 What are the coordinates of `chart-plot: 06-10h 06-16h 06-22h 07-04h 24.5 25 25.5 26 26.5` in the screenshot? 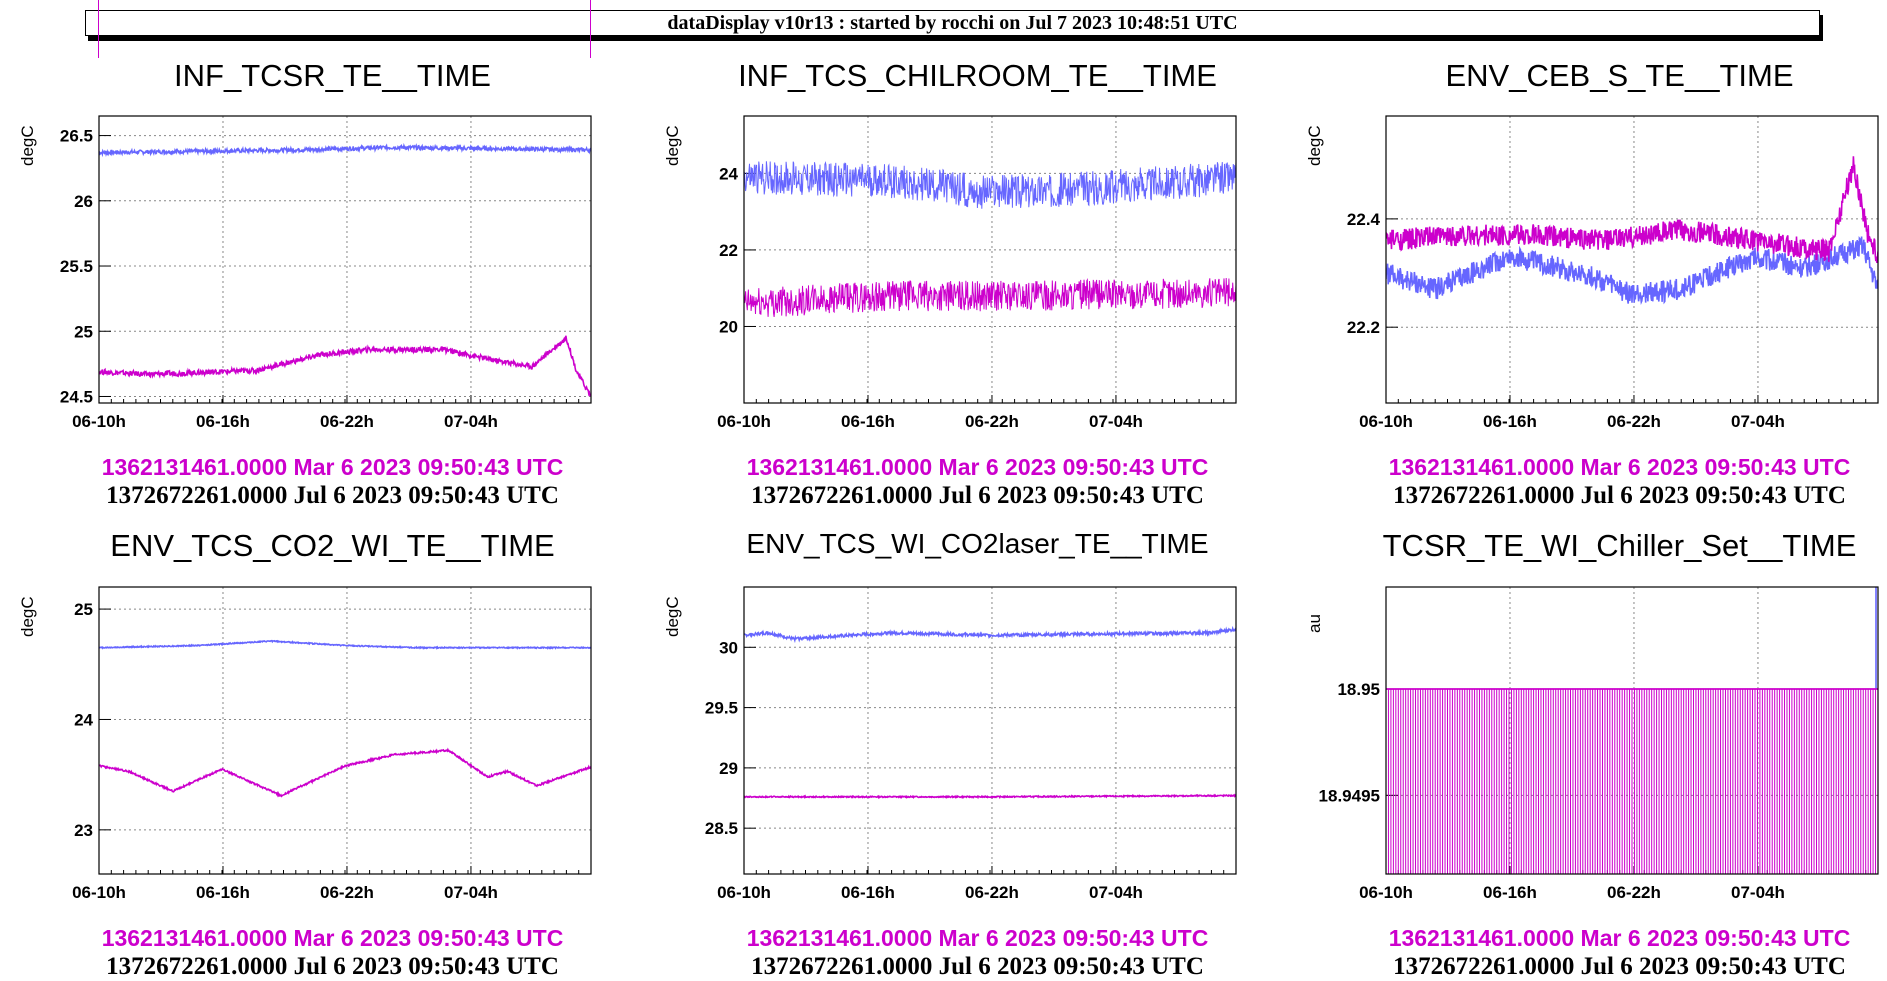 It's located at (332, 220).